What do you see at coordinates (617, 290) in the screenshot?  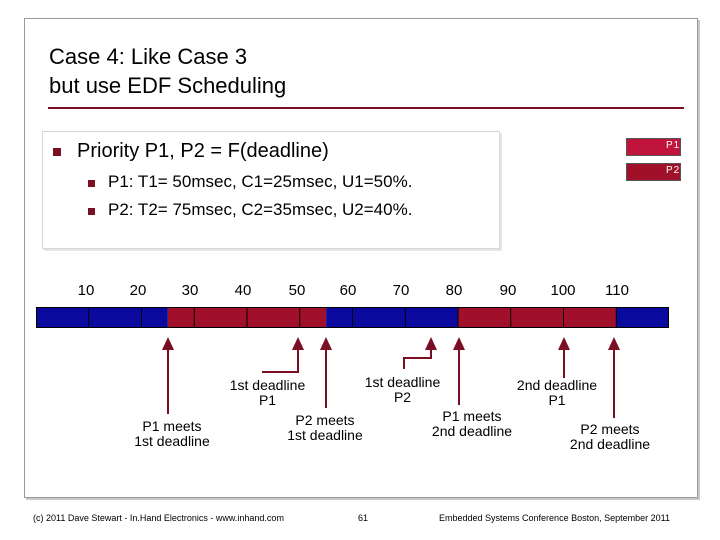 I see `tick-label: 110` at bounding box center [617, 290].